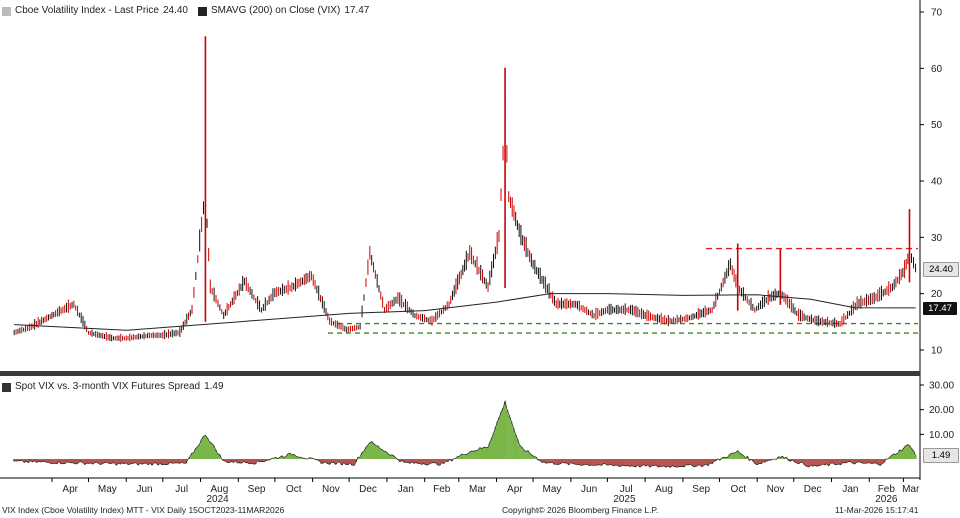  Describe the element at coordinates (877, 510) in the screenshot. I see `footer-right: 11-Mar-2026 15:17:41` at that location.